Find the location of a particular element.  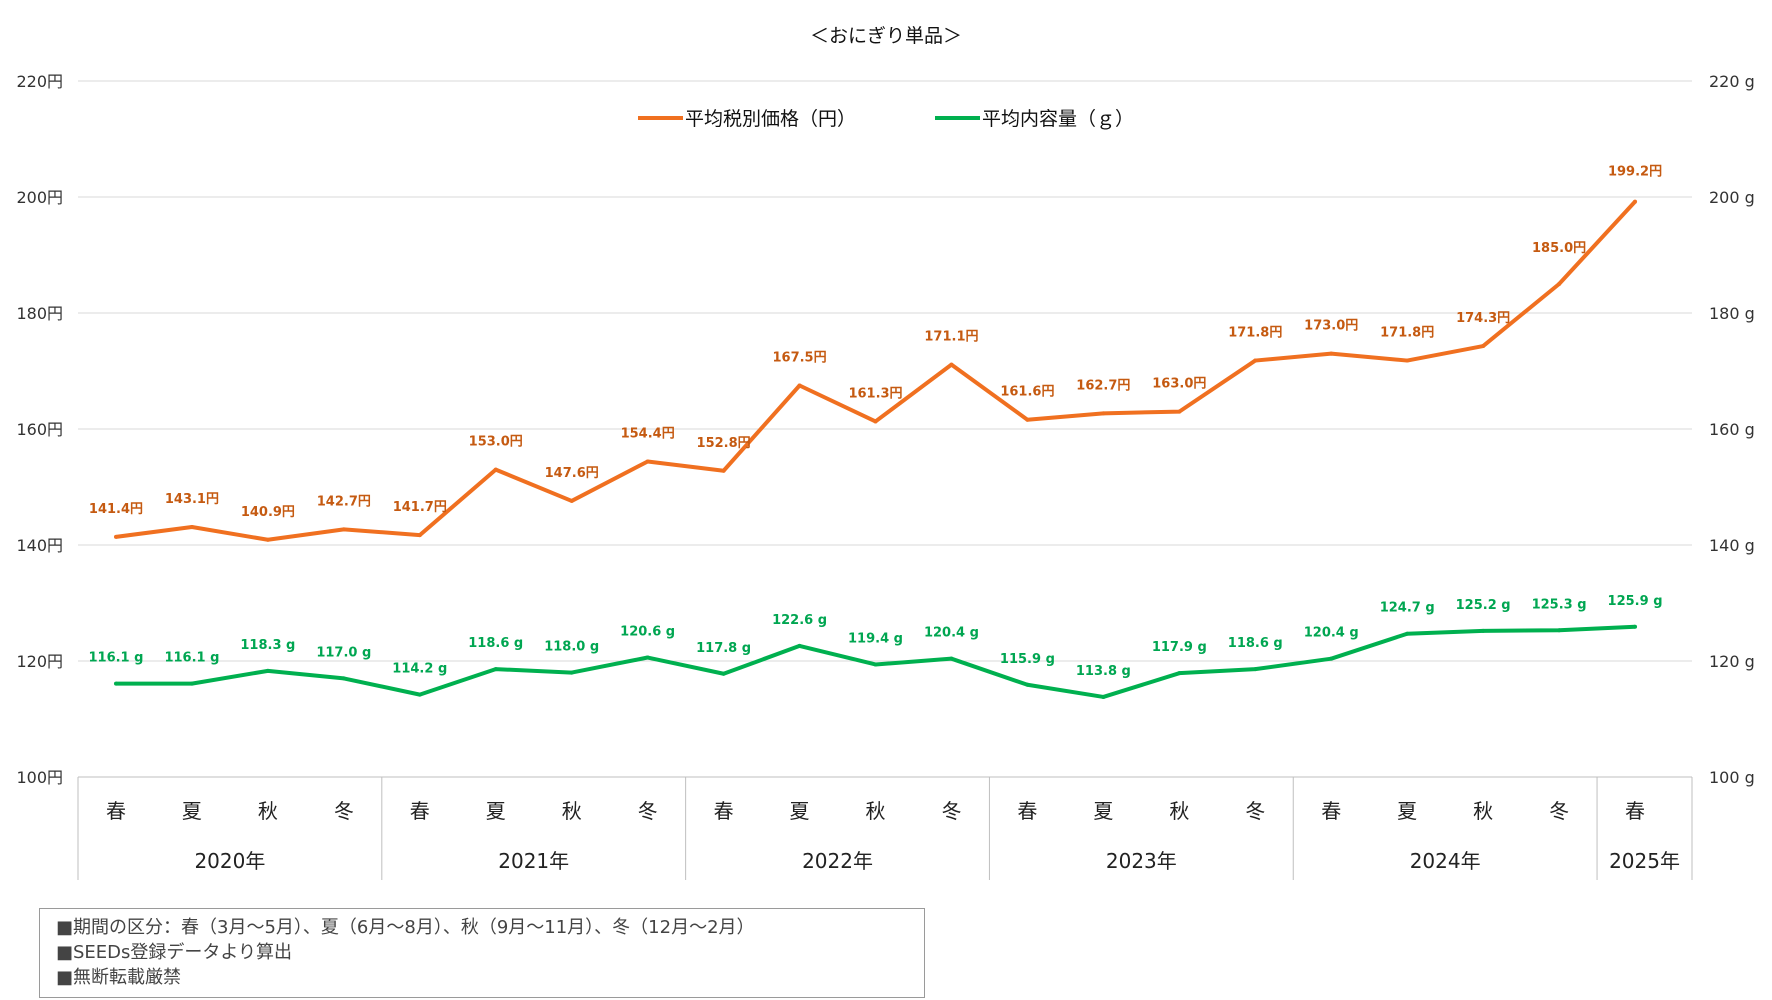

weight-data-label: 117.8 g is located at coordinates (723, 648).